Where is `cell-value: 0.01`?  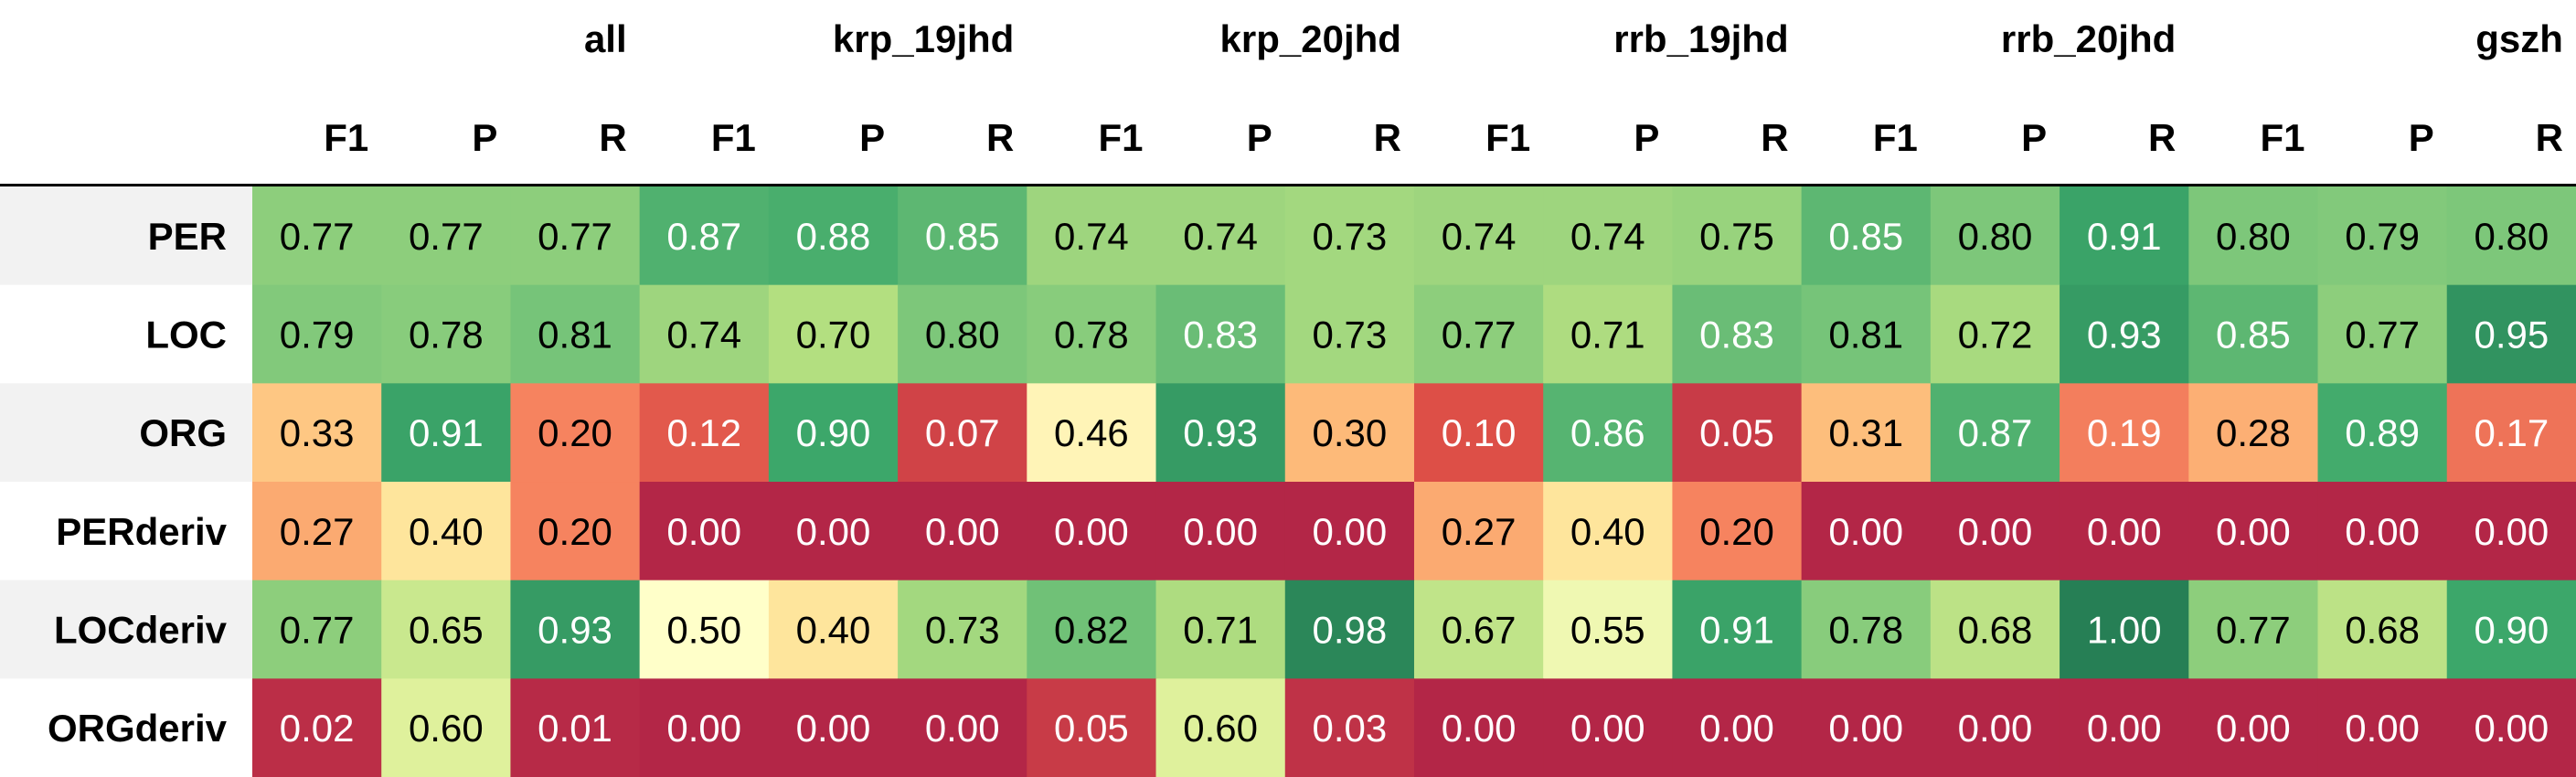
cell-value: 0.01 is located at coordinates (575, 728).